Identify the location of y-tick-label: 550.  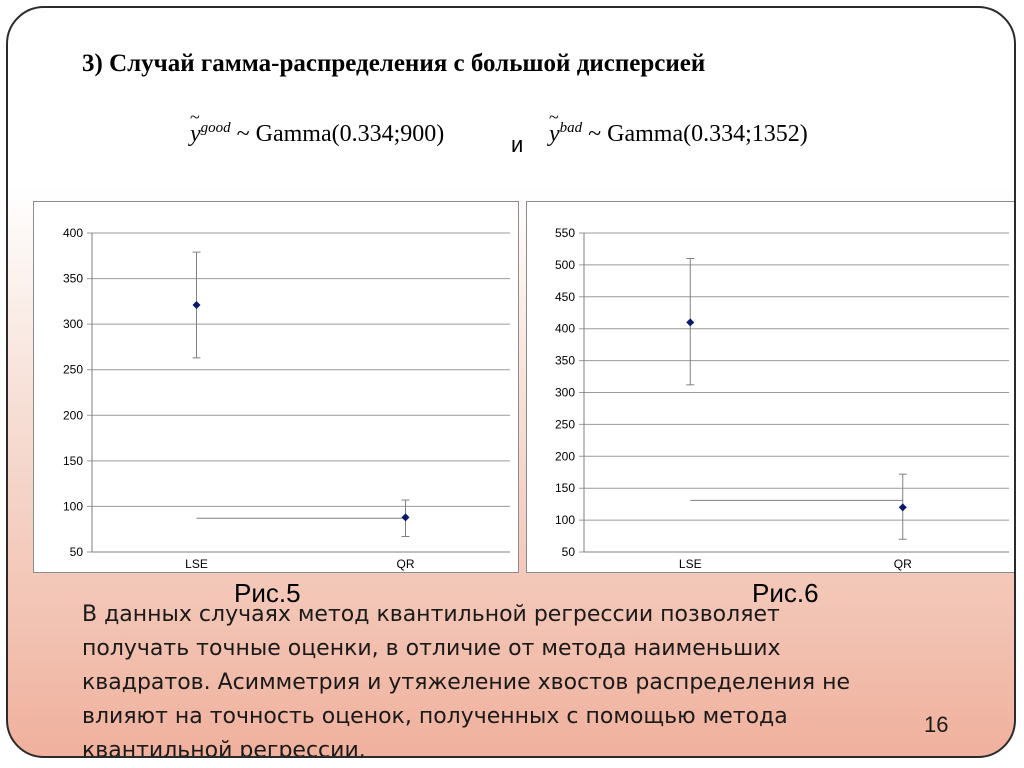
(565, 233).